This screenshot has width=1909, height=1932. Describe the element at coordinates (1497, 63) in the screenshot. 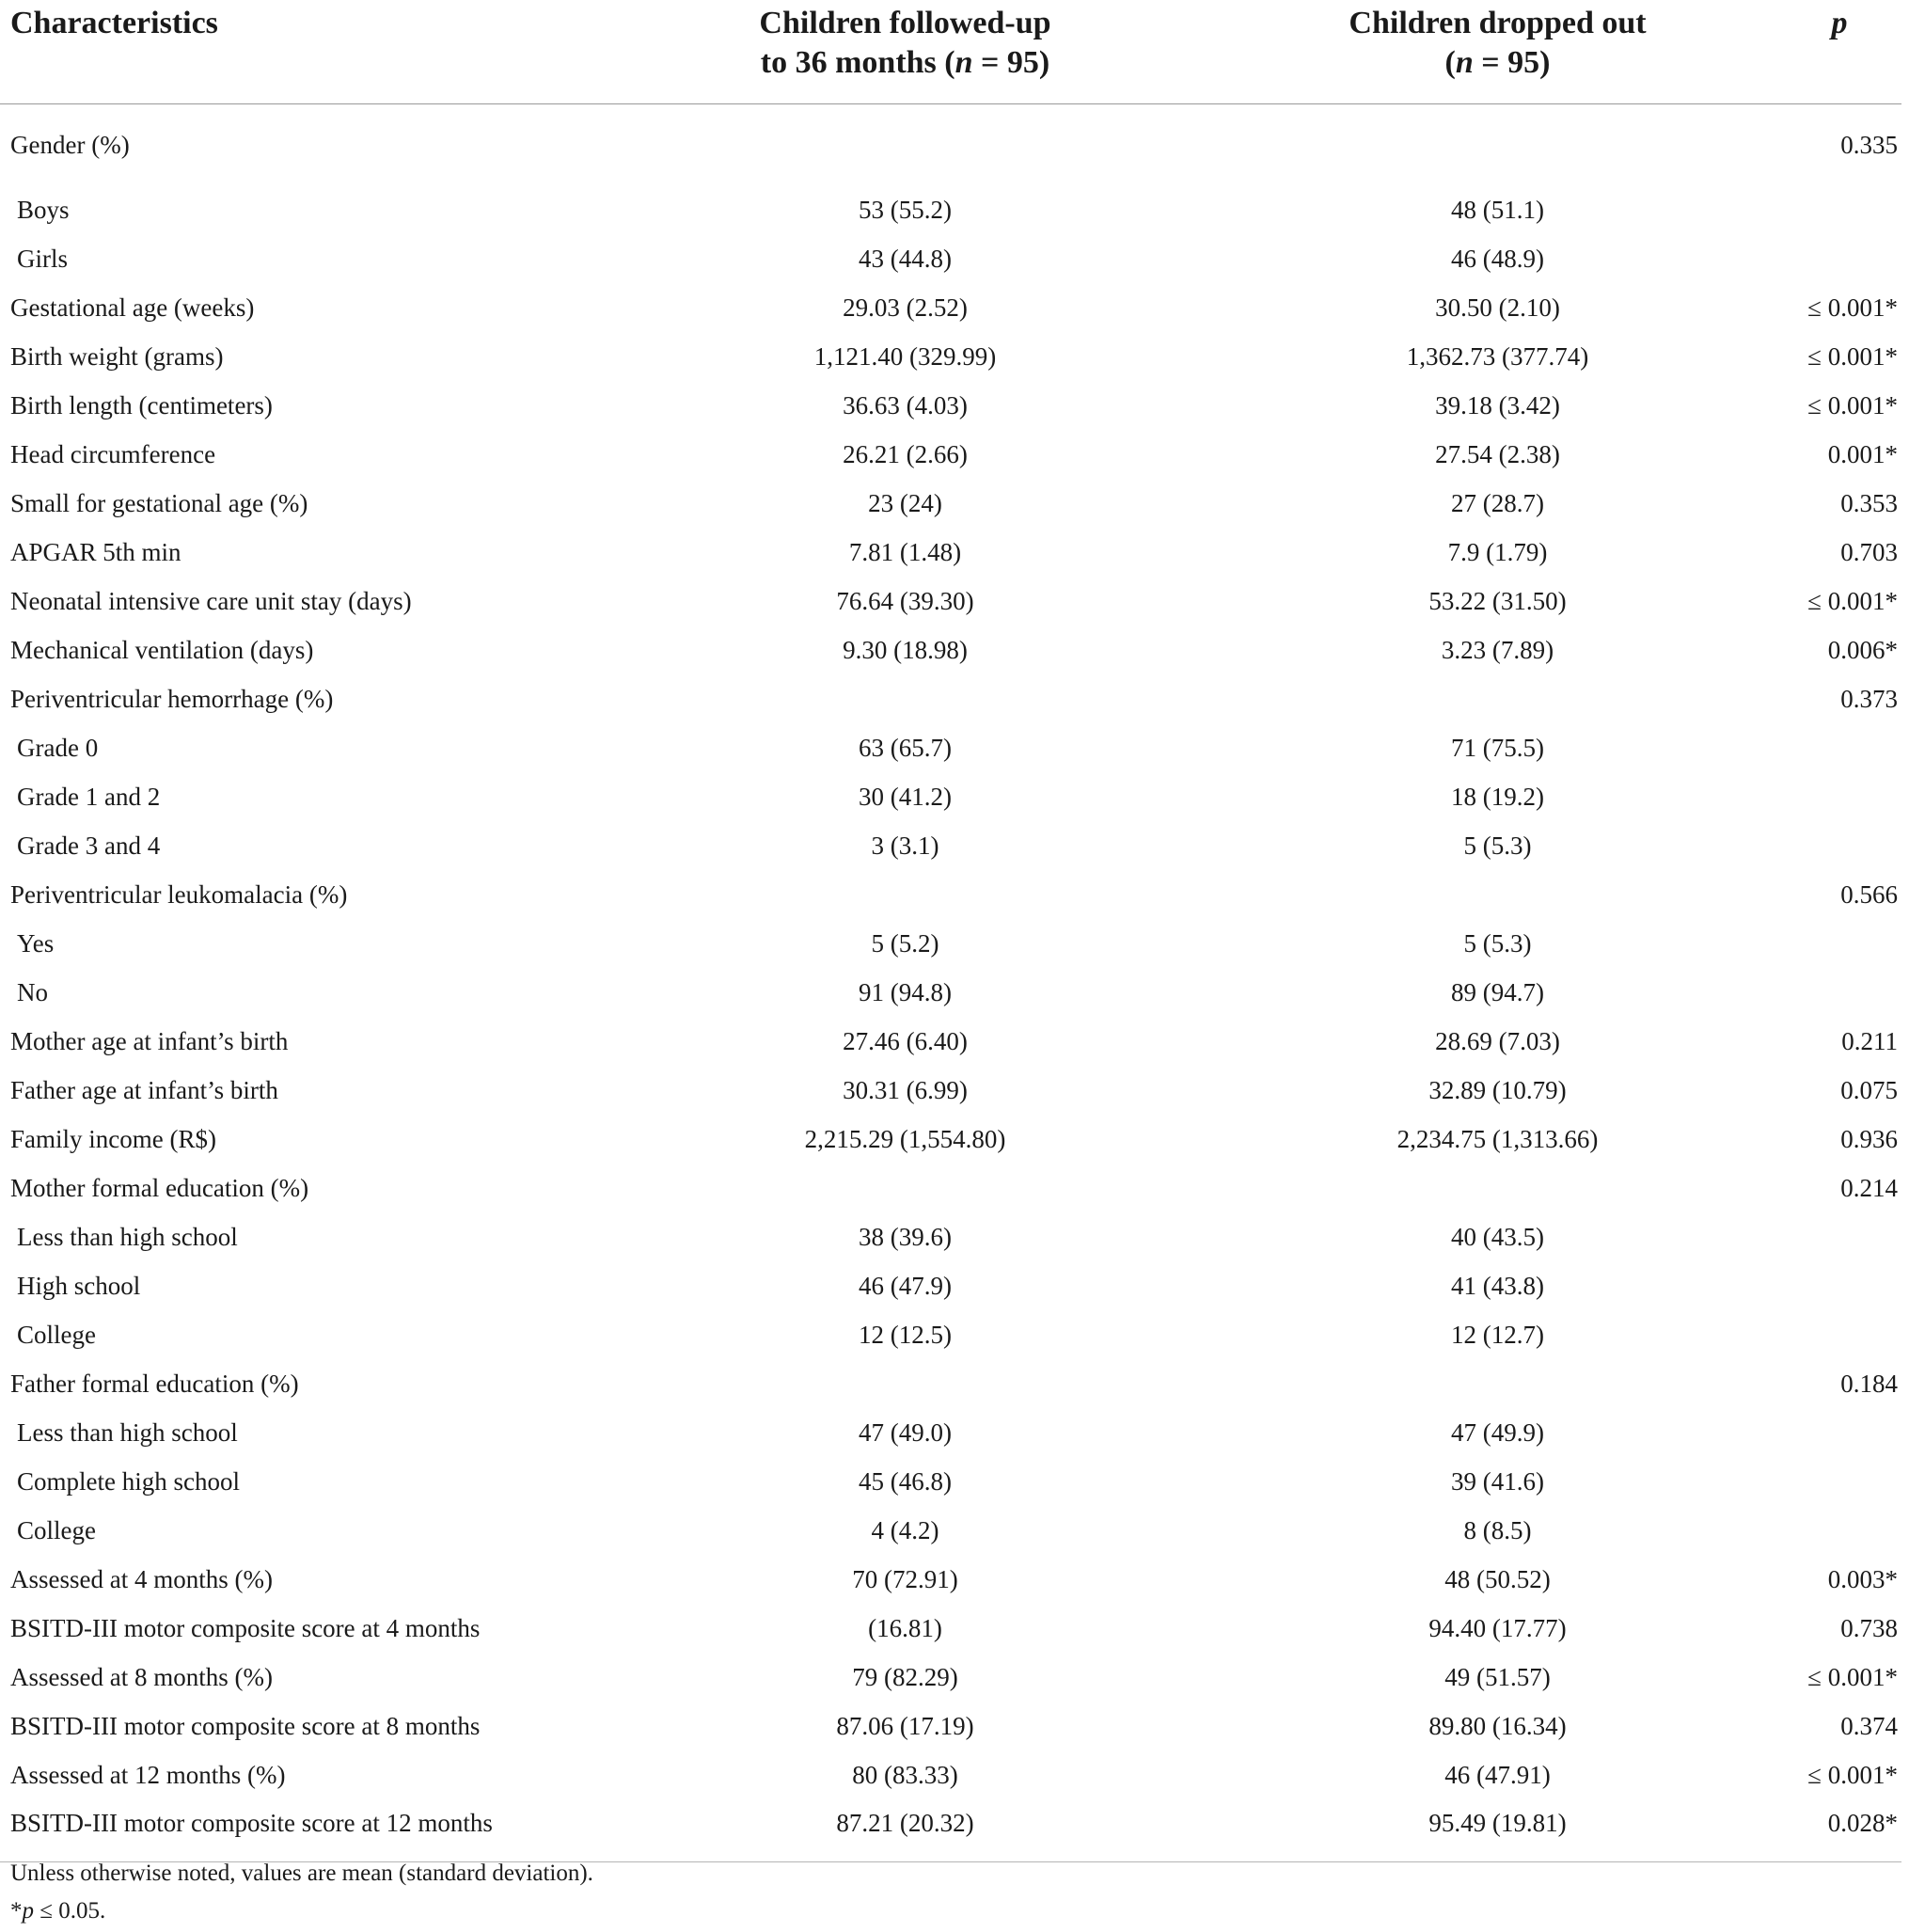

I see `header-dropped-line2: (n = 95)` at that location.